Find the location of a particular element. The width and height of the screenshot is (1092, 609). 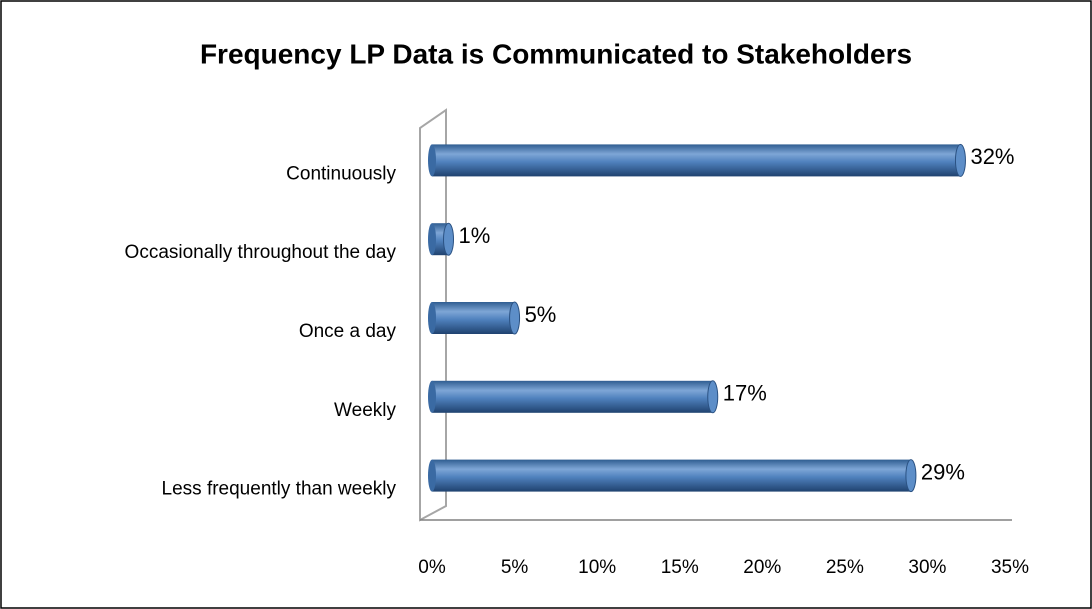

x-tick-label: 35% is located at coordinates (1010, 567).